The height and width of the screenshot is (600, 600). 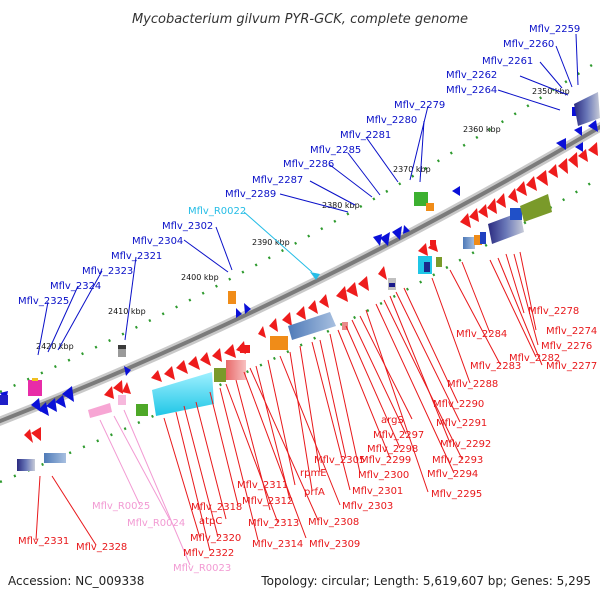 What do you see at coordinates (210, 521) in the screenshot?
I see `gene-label: atpC` at bounding box center [210, 521].